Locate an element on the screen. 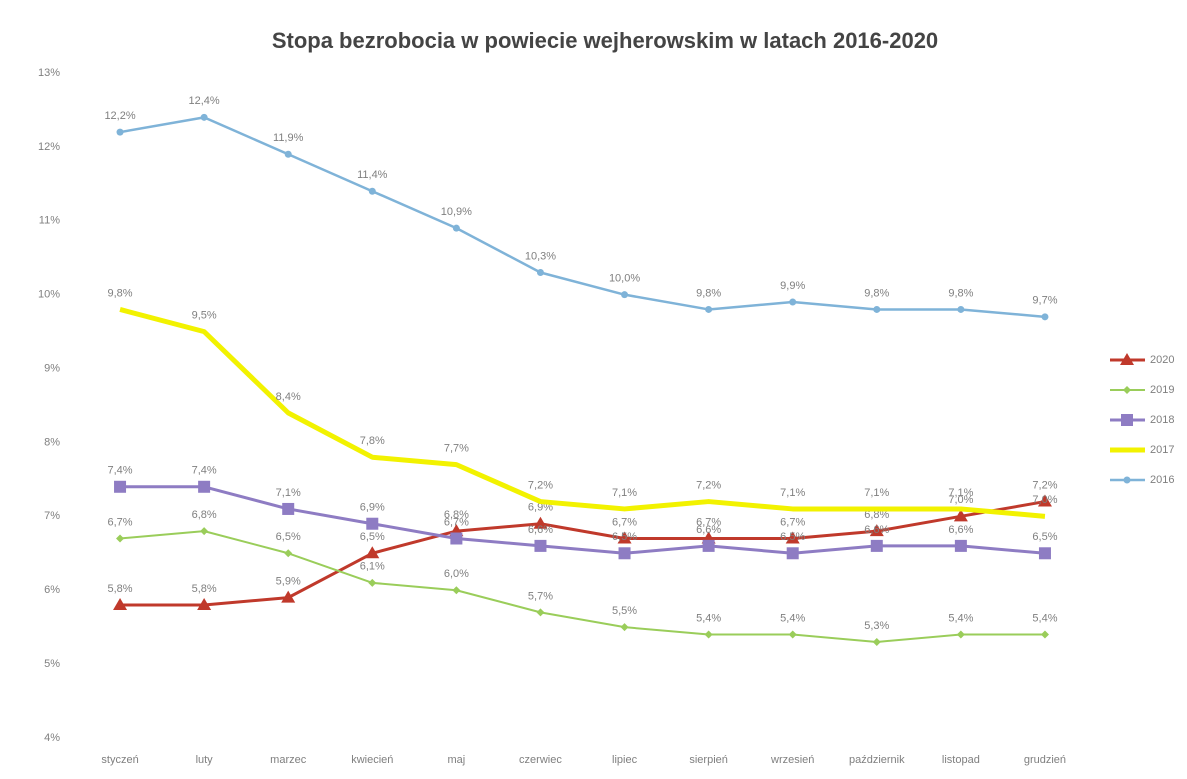  data-label: 8,4% is located at coordinates (288, 397).